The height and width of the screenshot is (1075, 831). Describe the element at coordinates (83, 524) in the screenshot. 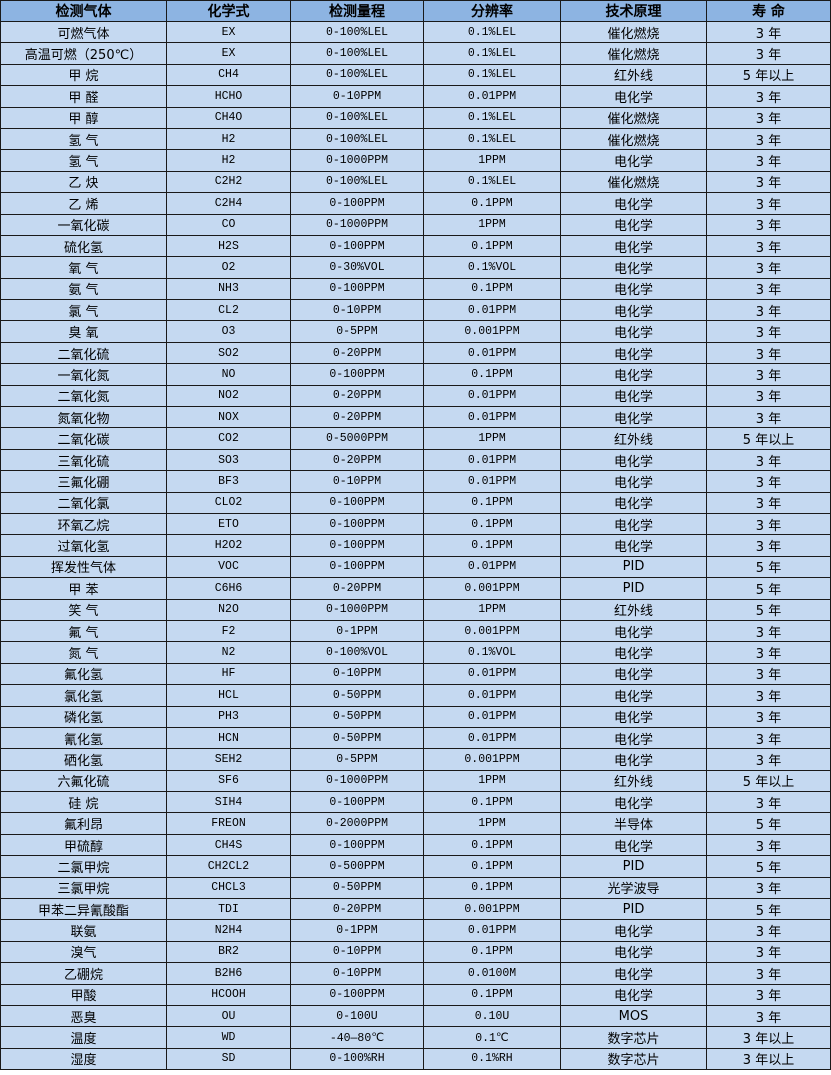

I see `gas-cell: 环氧乙烷` at that location.